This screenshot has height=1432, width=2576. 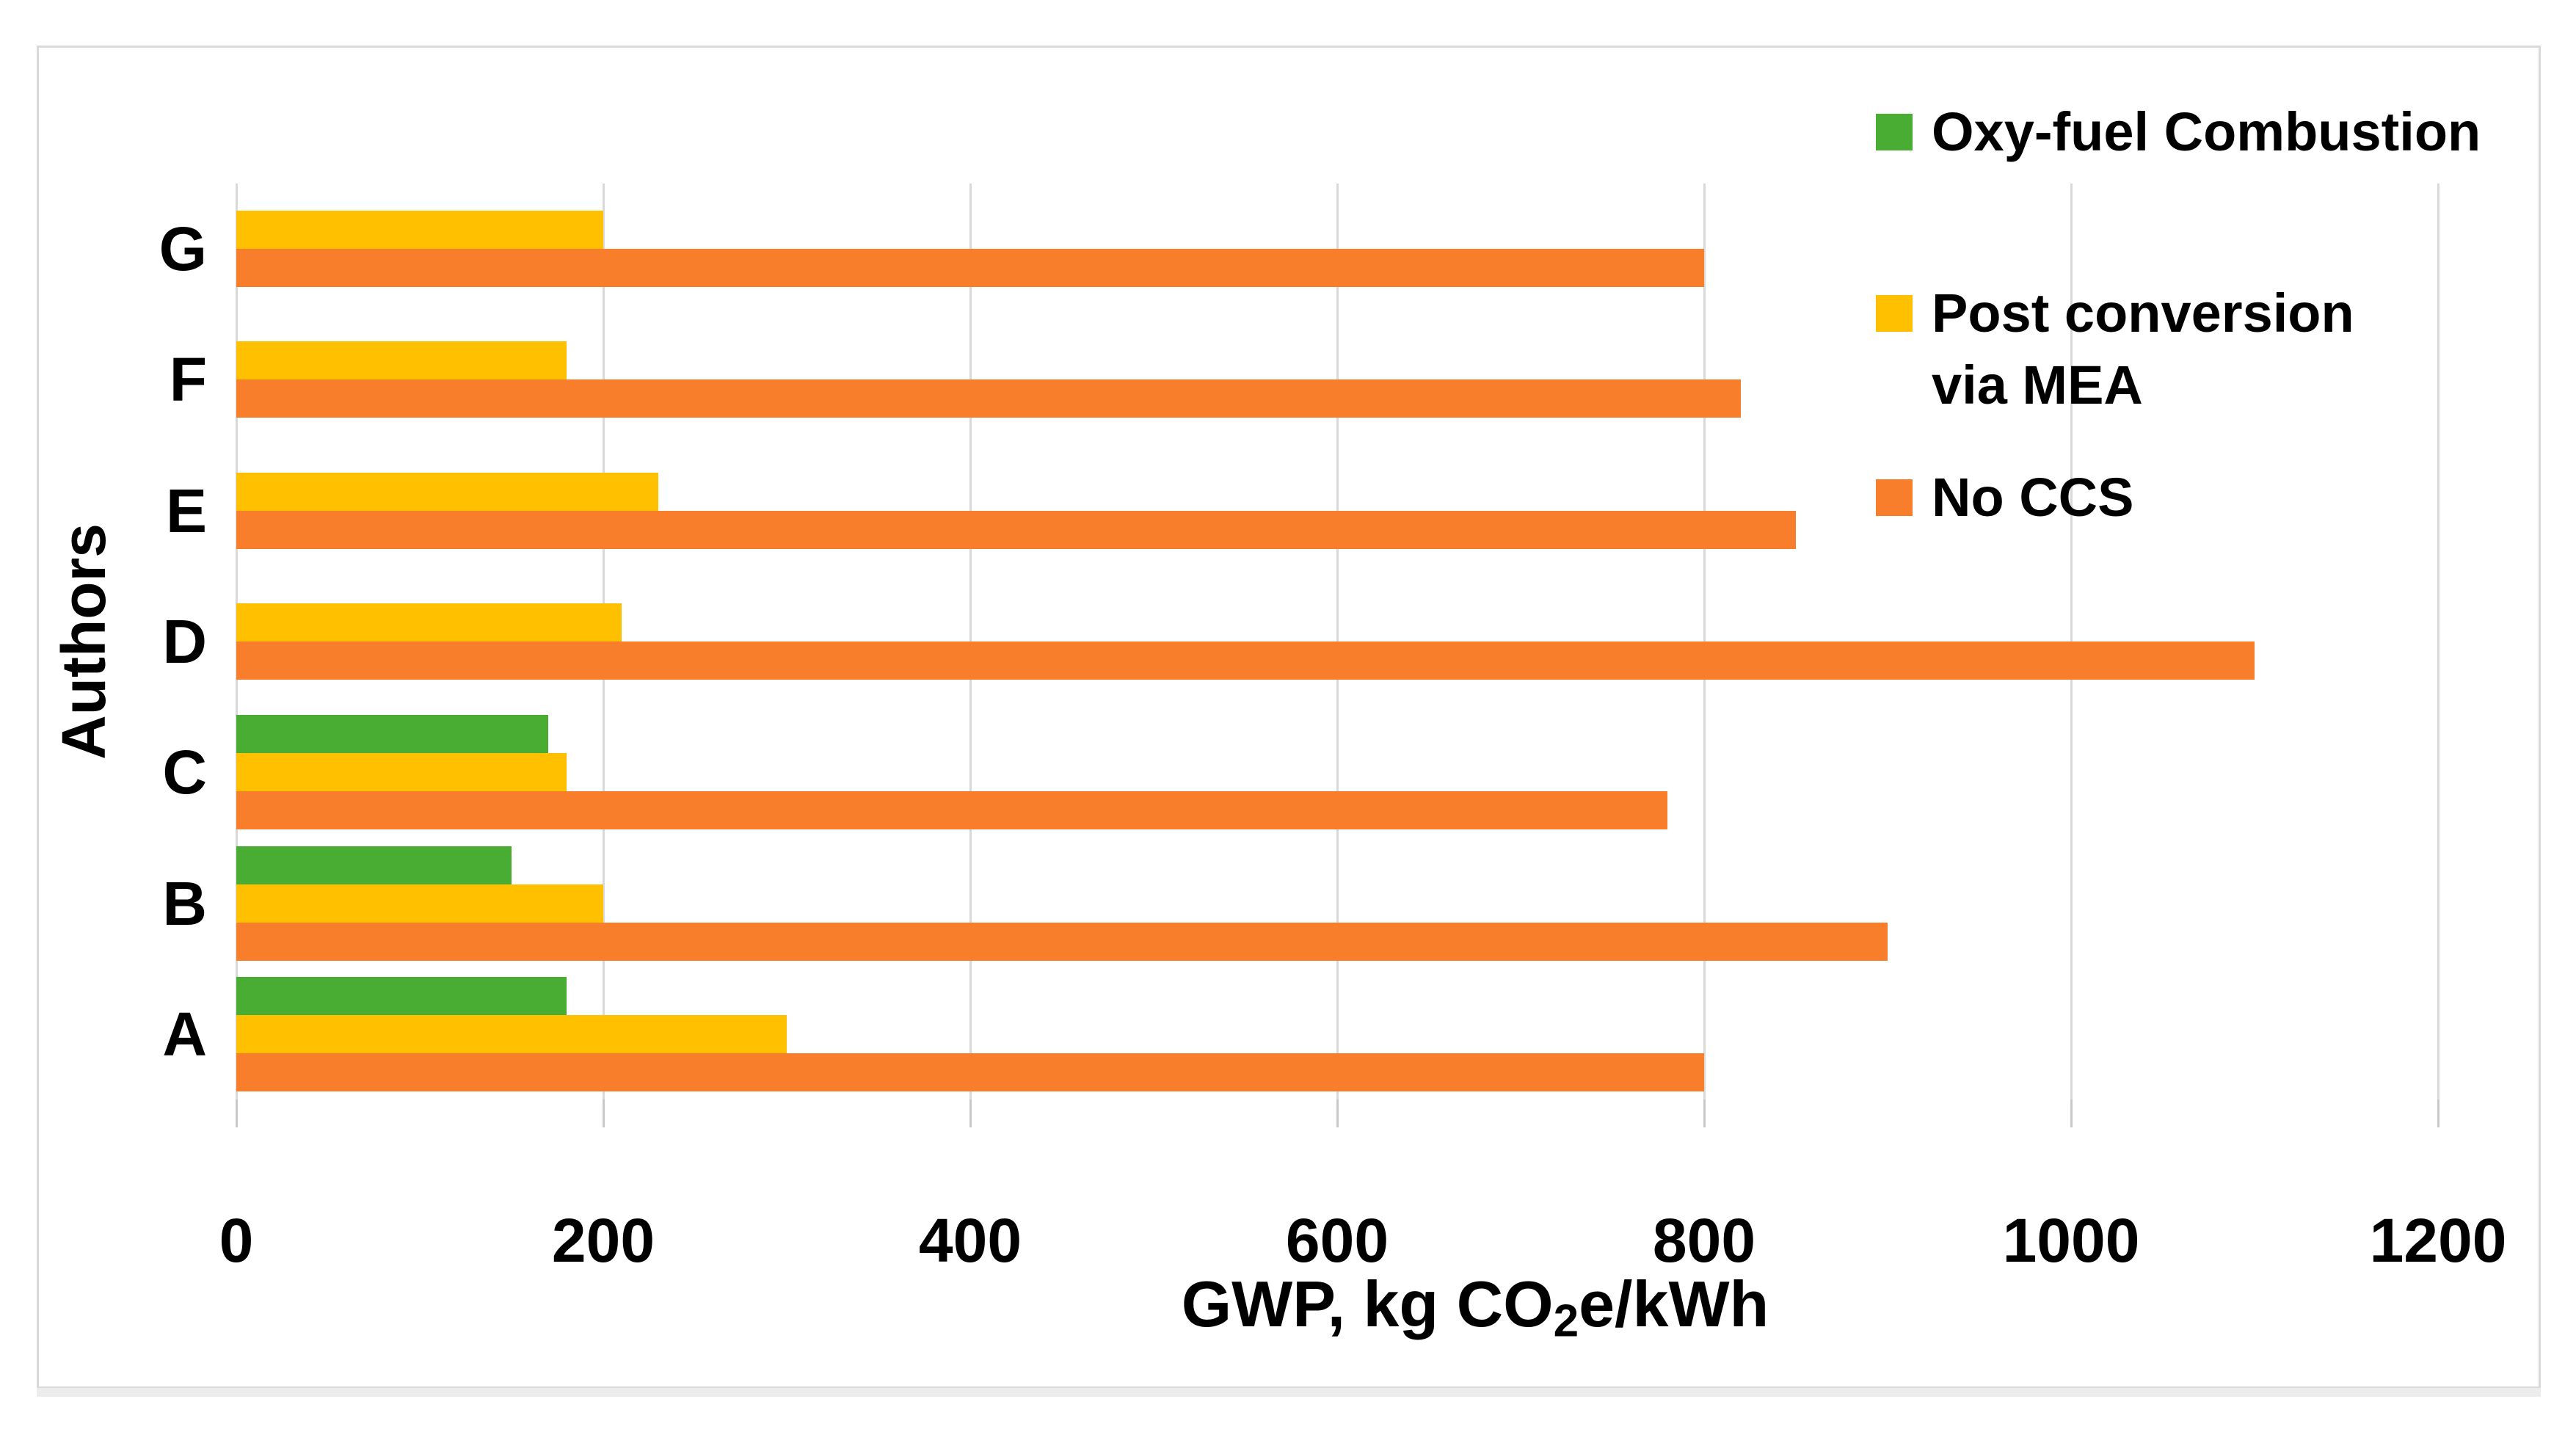 I want to click on bar-E-post-conversion-via-mea, so click(x=447, y=491).